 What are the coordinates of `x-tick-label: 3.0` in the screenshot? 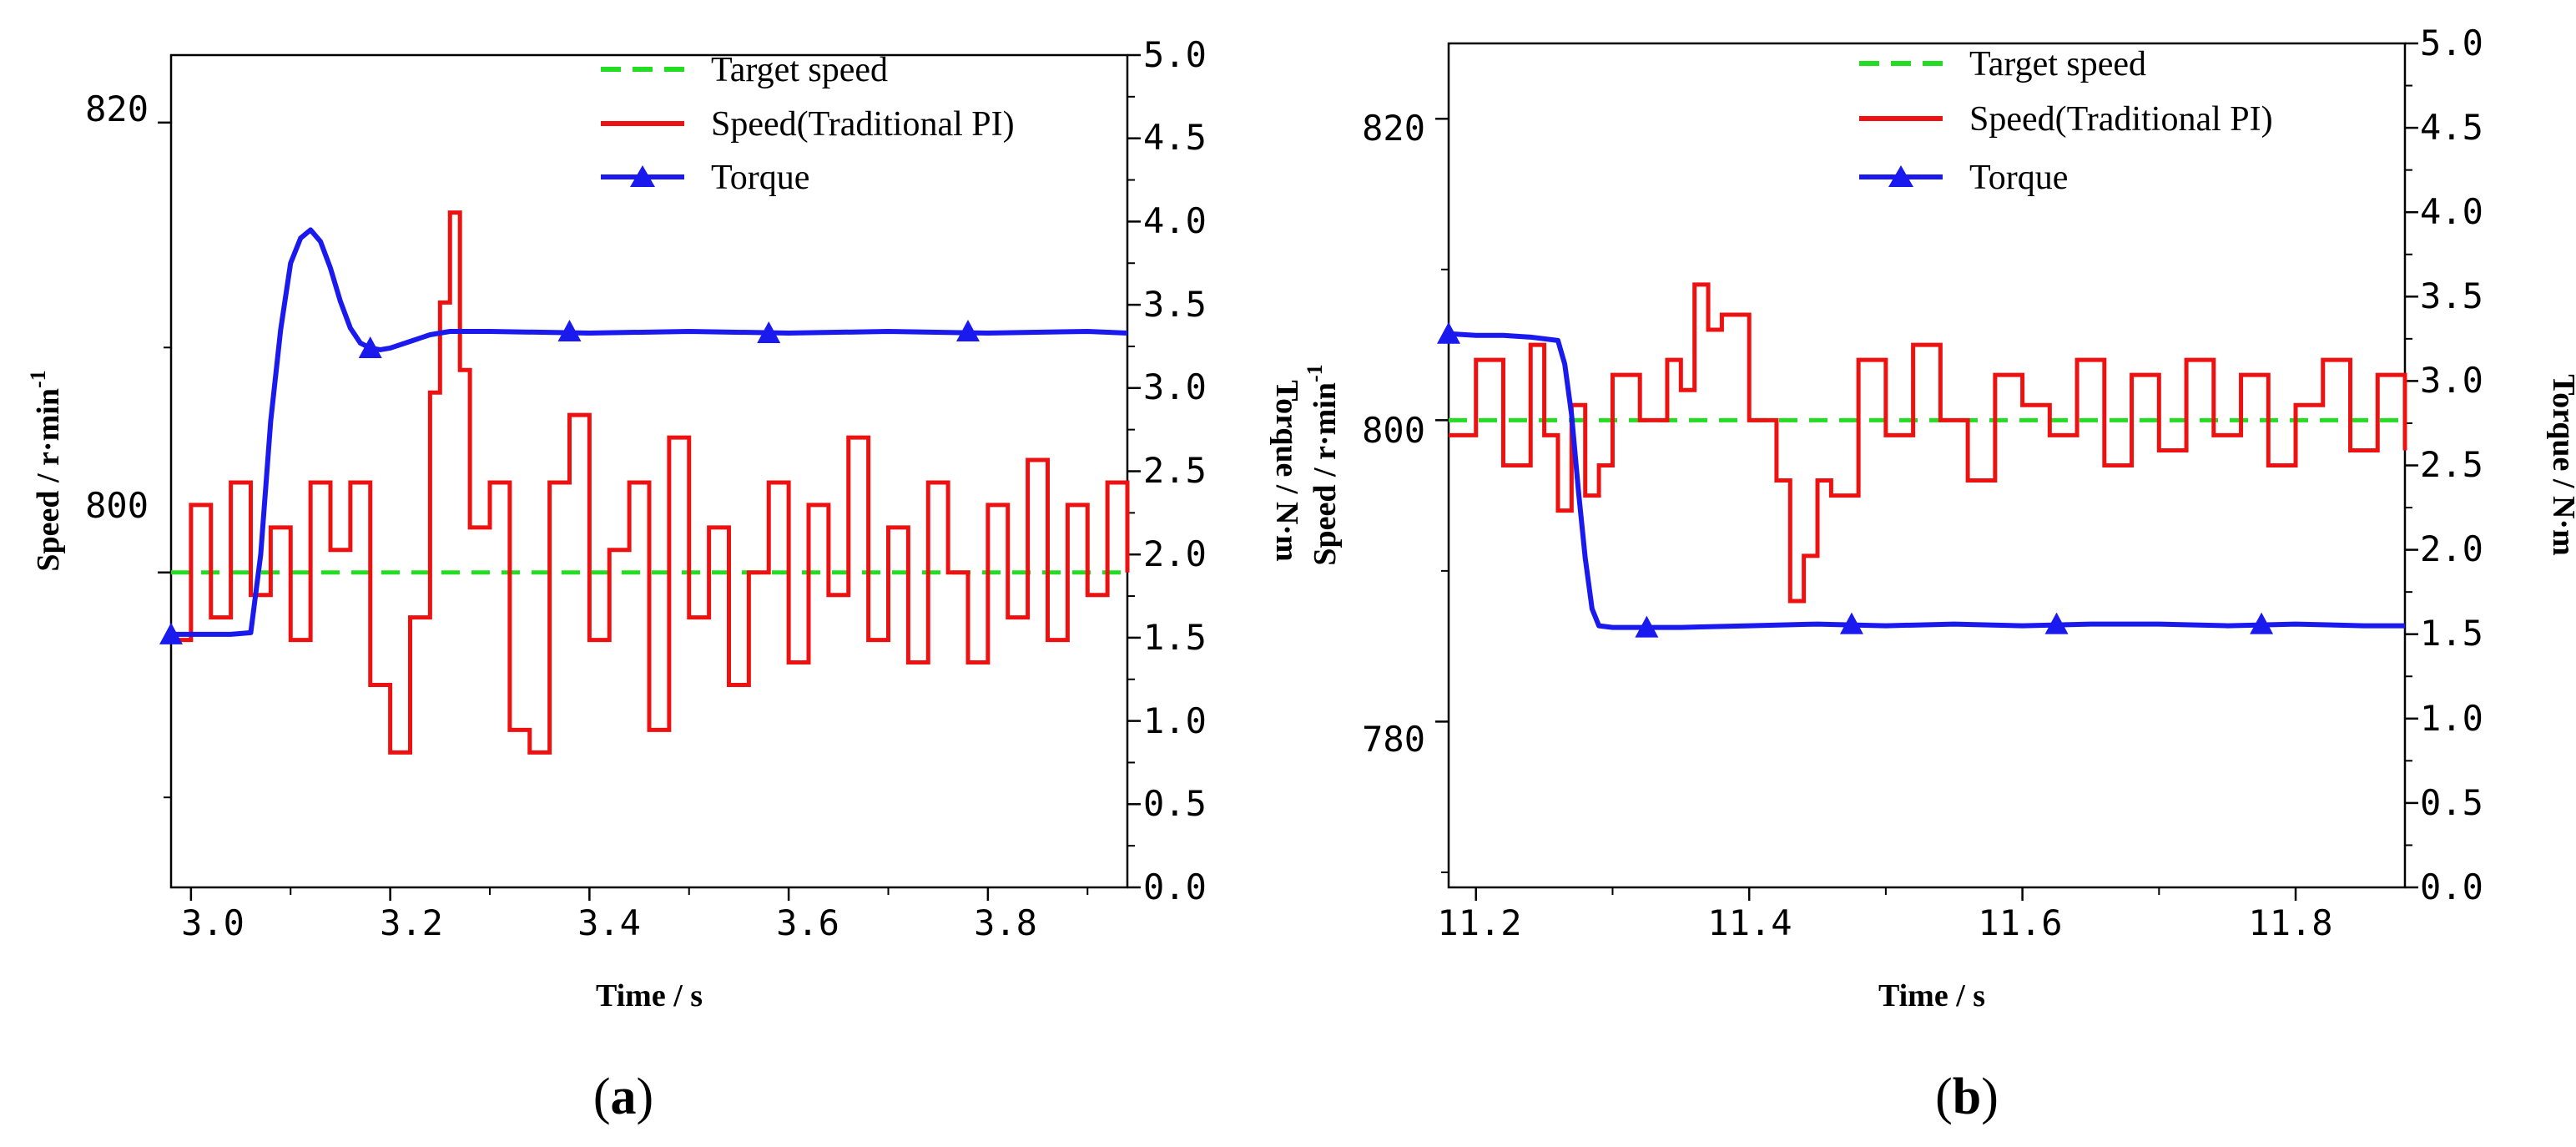 It's located at (212, 922).